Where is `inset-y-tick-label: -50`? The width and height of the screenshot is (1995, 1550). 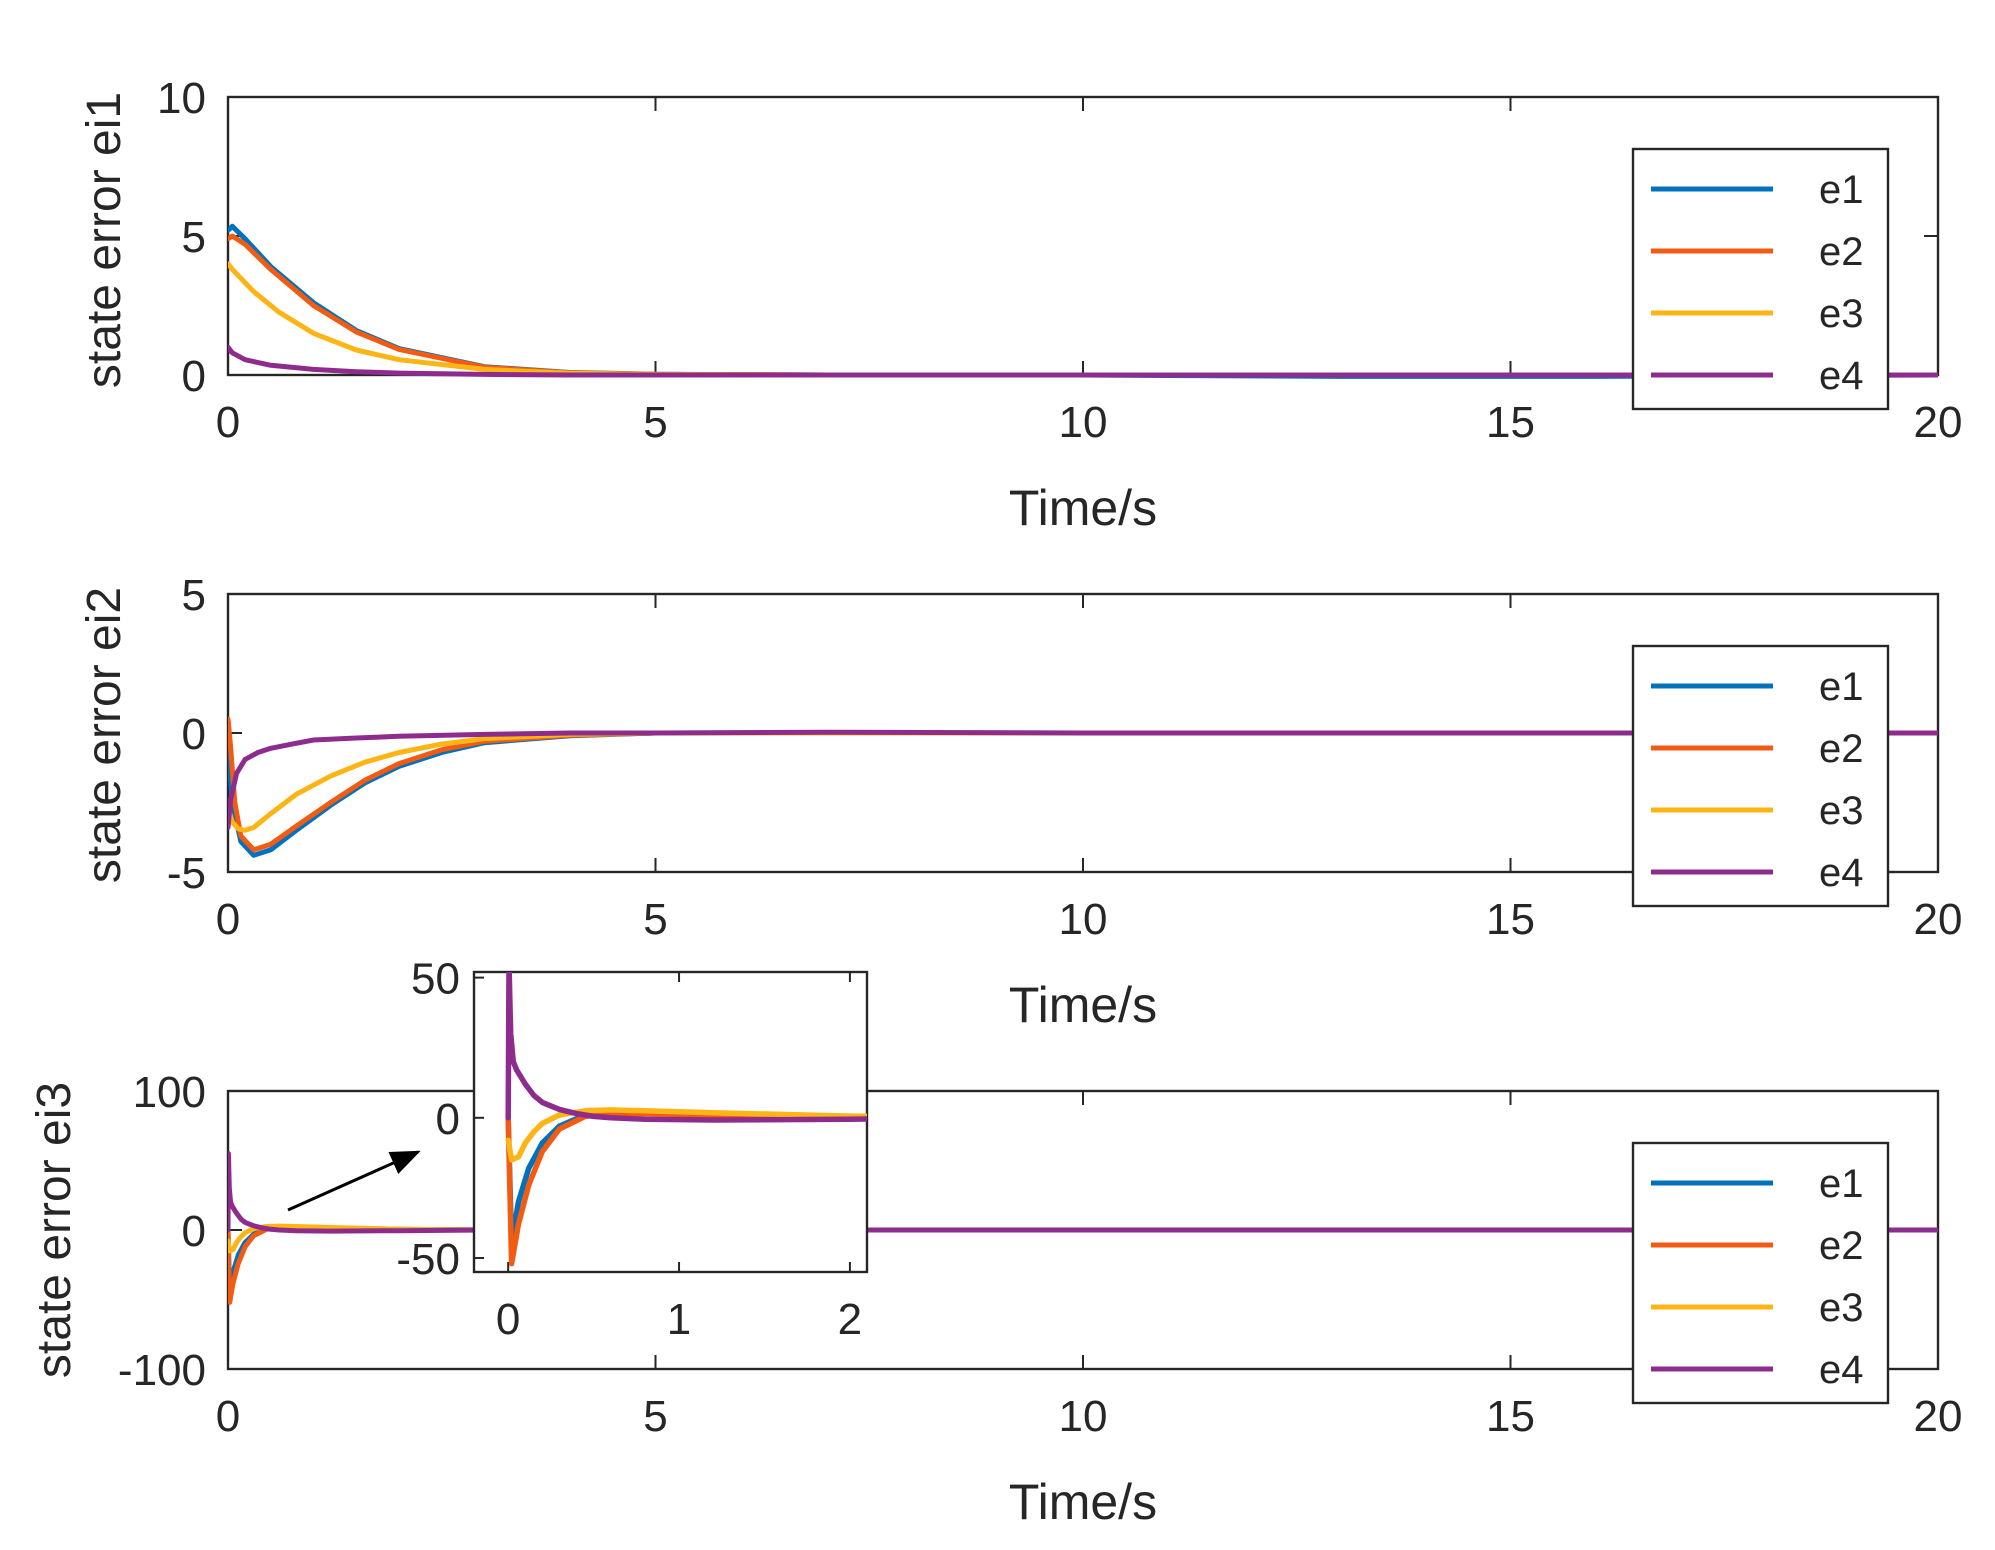 inset-y-tick-label: -50 is located at coordinates (428, 1259).